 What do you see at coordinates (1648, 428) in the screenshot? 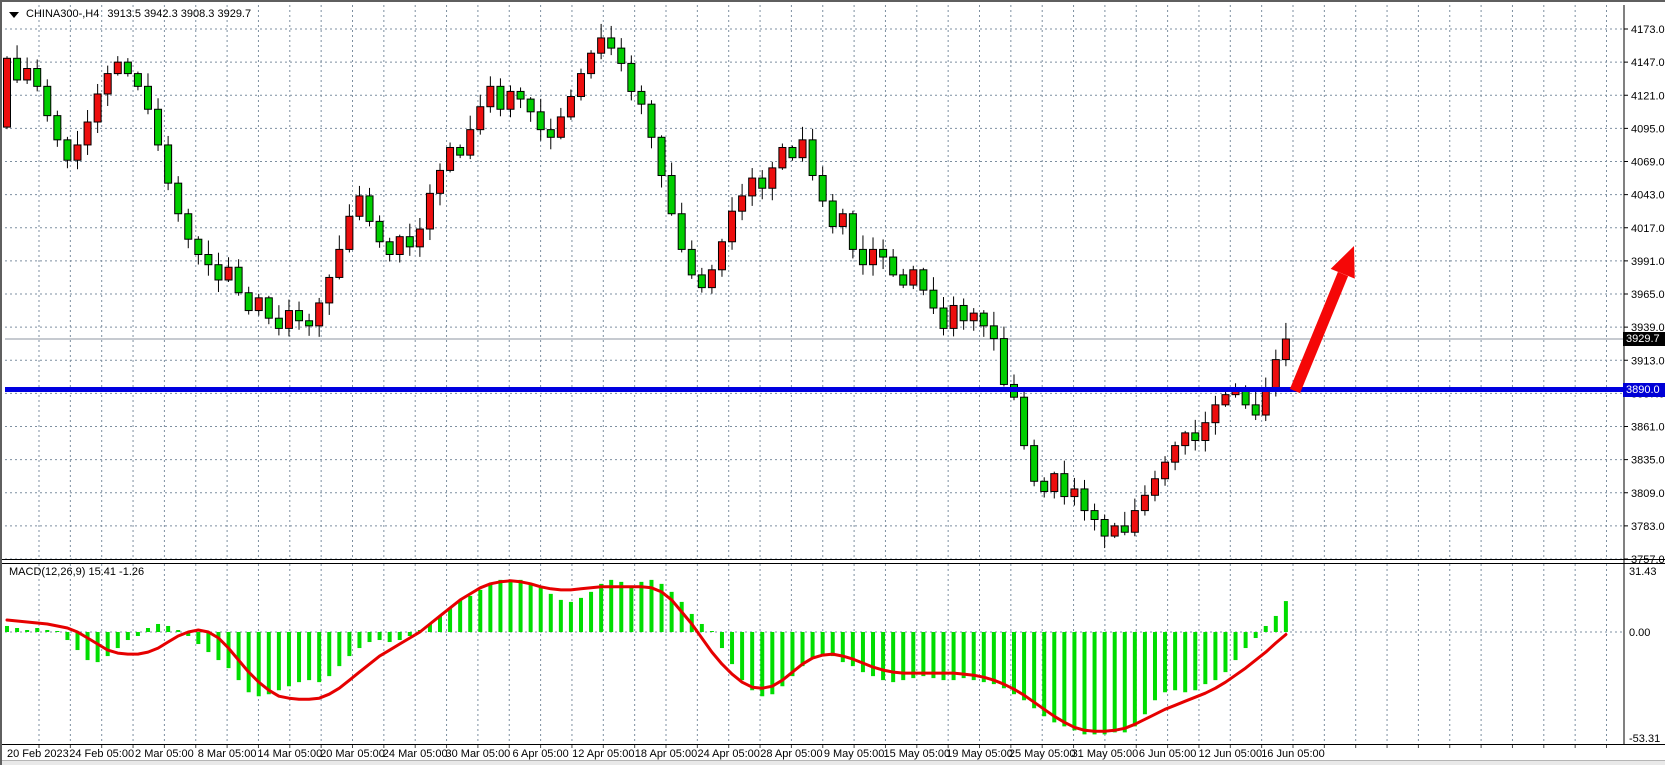
I see `price-tick-label: 3861.0` at bounding box center [1648, 428].